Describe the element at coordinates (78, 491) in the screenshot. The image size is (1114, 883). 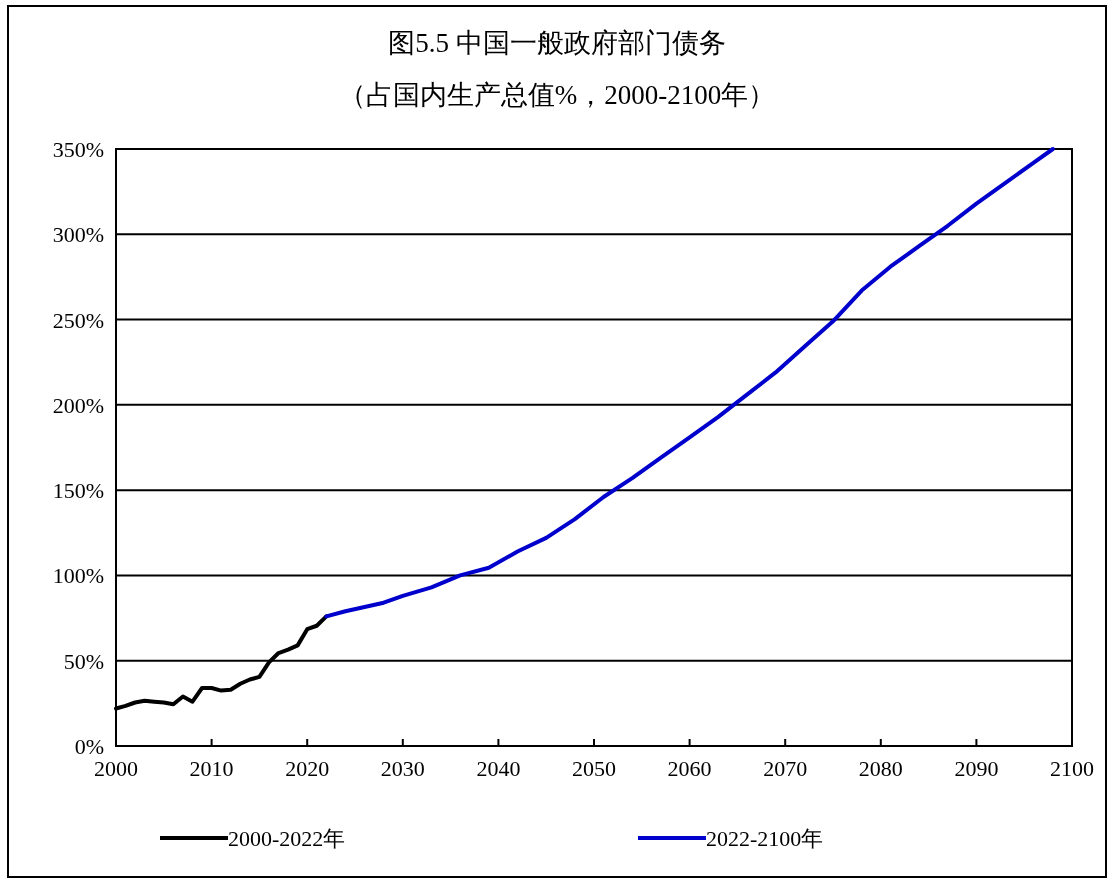
I see `y-tick-label: 150%` at that location.